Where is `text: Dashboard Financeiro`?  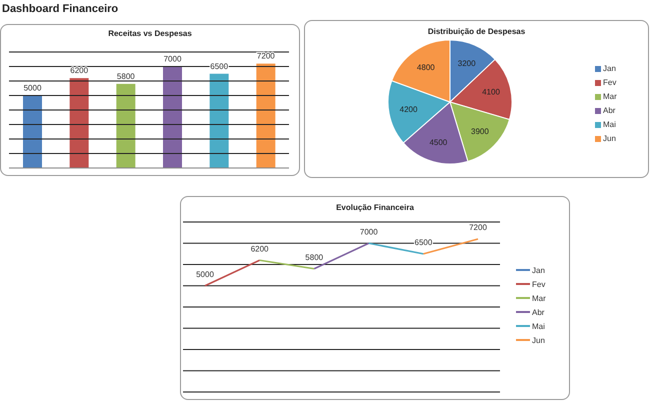
text: Dashboard Financeiro is located at coordinates (60, 9).